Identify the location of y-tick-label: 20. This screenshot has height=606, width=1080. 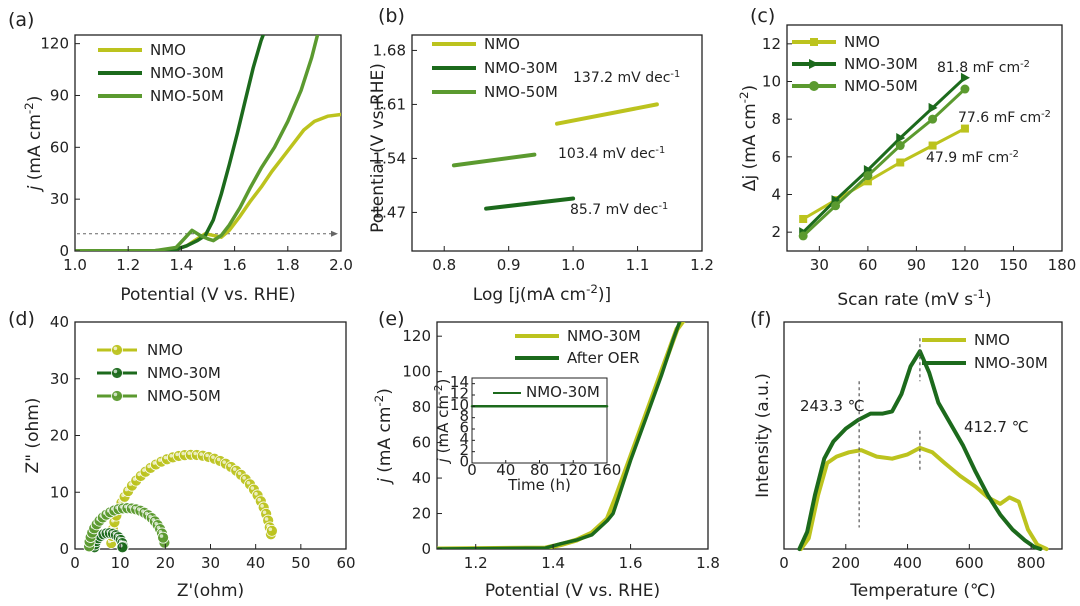
(59, 436).